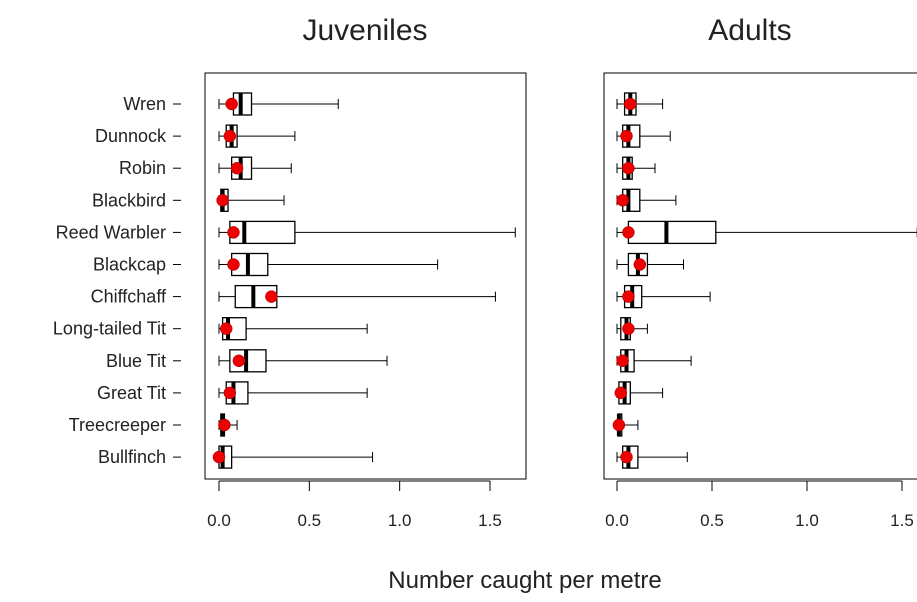  Describe the element at coordinates (132, 457) in the screenshot. I see `species-label: Bullfinch` at that location.